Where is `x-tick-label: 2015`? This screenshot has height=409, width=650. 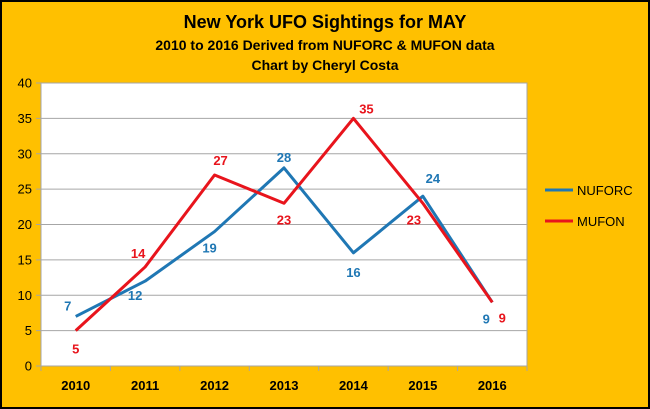
x-tick-label: 2015 is located at coordinates (422, 385).